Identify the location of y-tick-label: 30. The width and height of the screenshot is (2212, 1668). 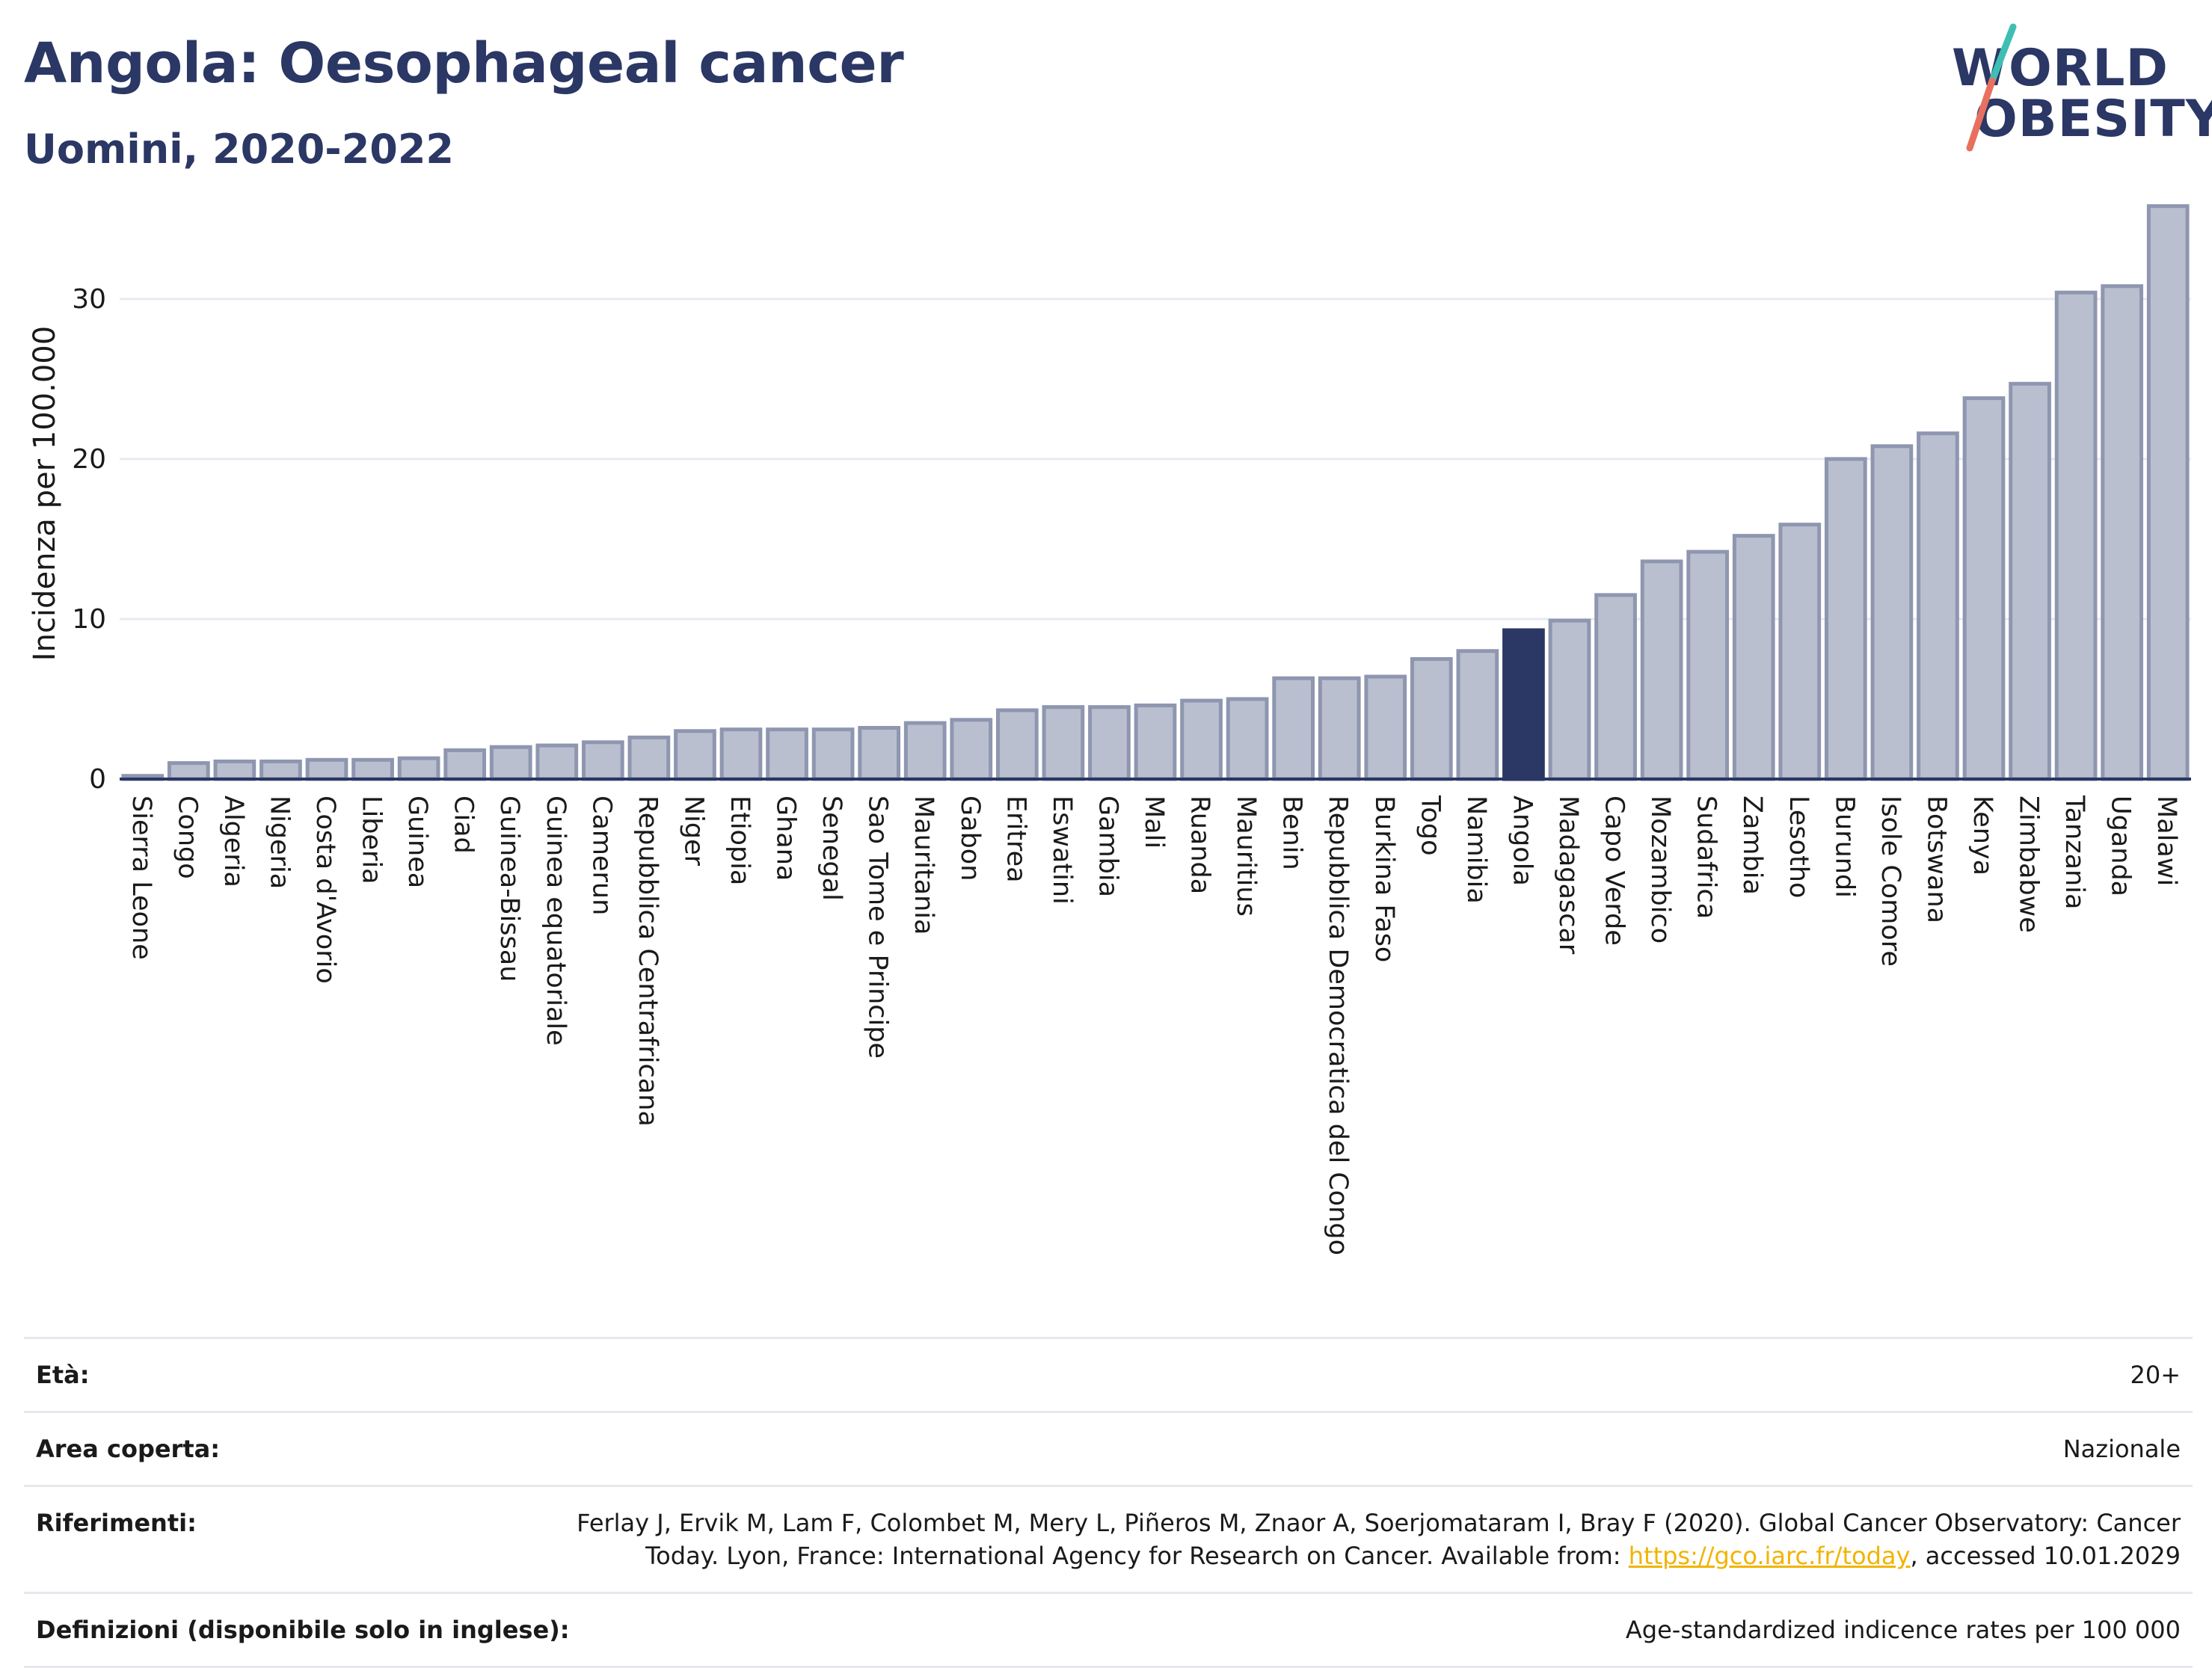
(89, 299).